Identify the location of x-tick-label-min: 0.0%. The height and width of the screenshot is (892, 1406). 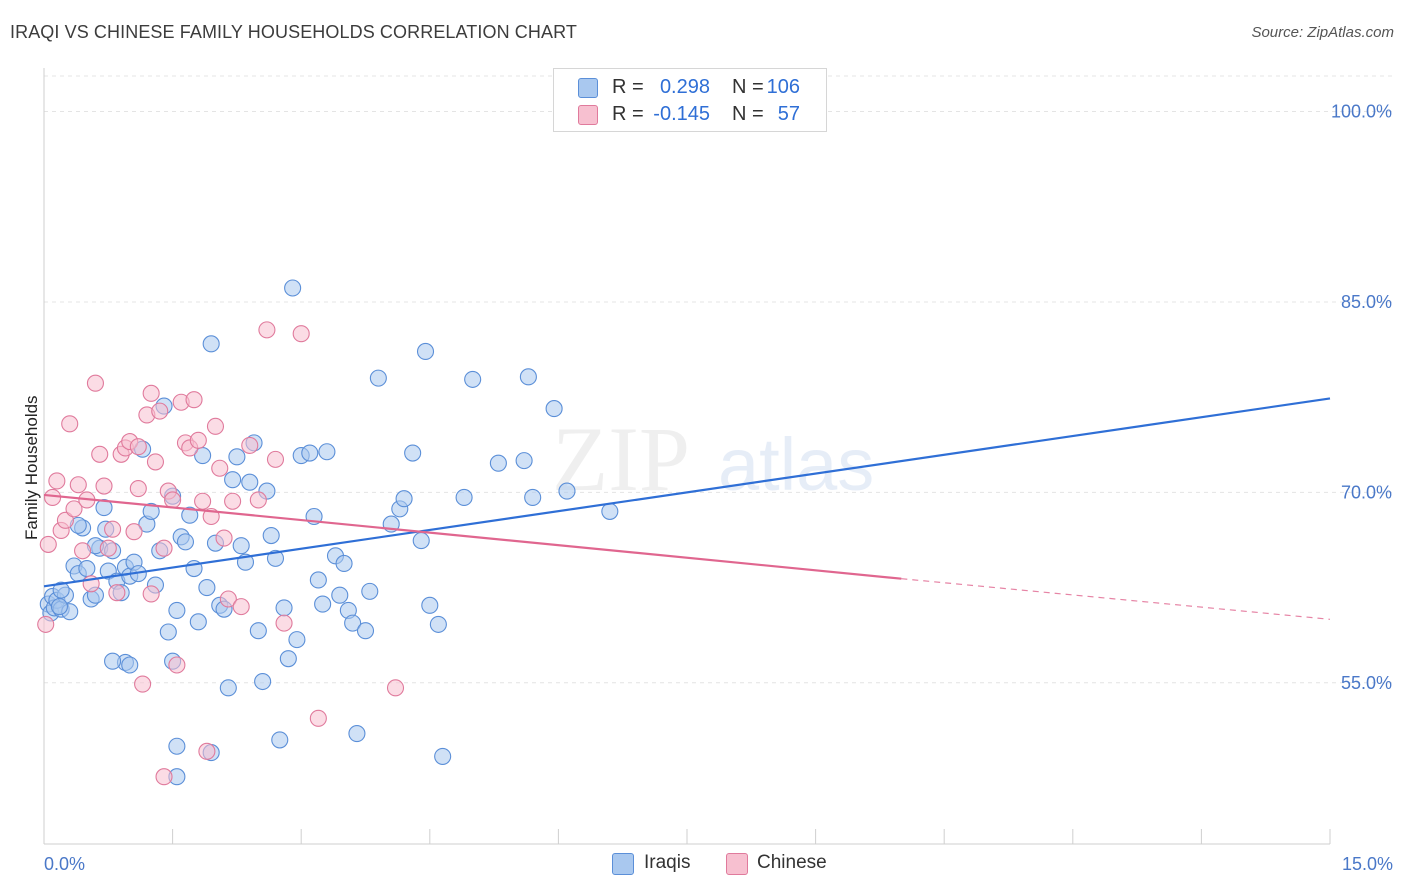
(64, 864).